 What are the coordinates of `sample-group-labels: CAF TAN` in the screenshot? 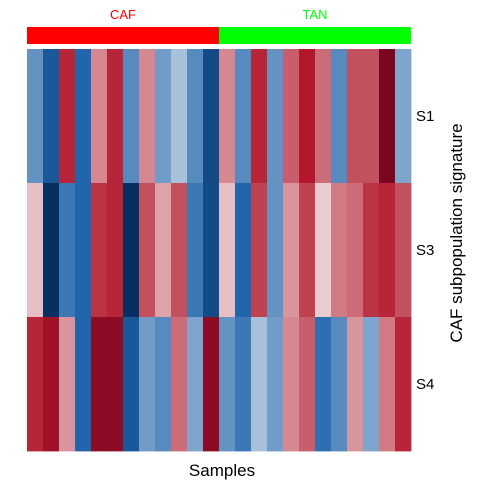 It's located at (219, 14).